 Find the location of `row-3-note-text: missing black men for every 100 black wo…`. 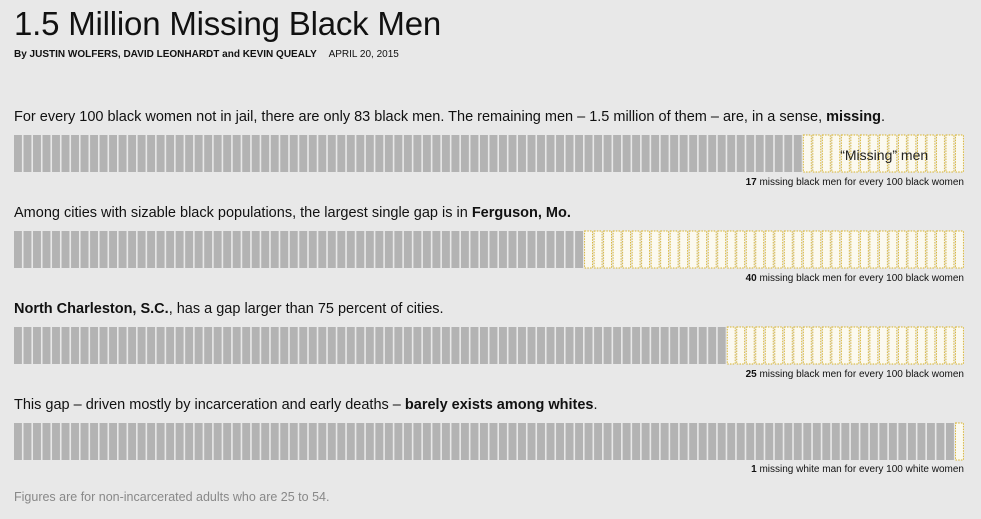

row-3-note-text: missing black men for every 100 black wo… is located at coordinates (860, 374).